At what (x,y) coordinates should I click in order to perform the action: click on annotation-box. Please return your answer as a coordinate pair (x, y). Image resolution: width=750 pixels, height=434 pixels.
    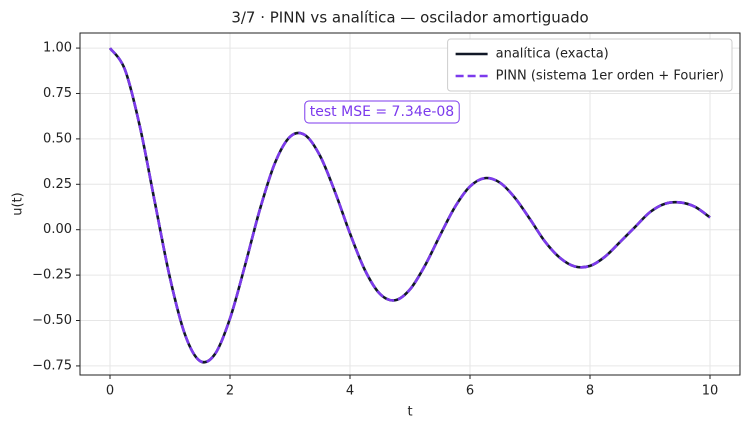
    Looking at the image, I should click on (382, 112).